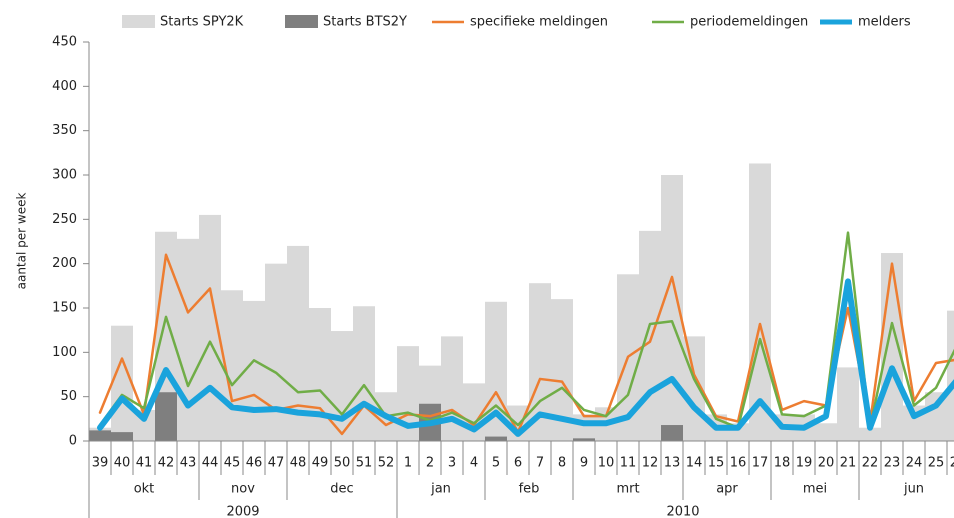 Image resolution: width=954 pixels, height=518 pixels. What do you see at coordinates (952, 463) in the screenshot?
I see `x-tick-label: 26` at bounding box center [952, 463].